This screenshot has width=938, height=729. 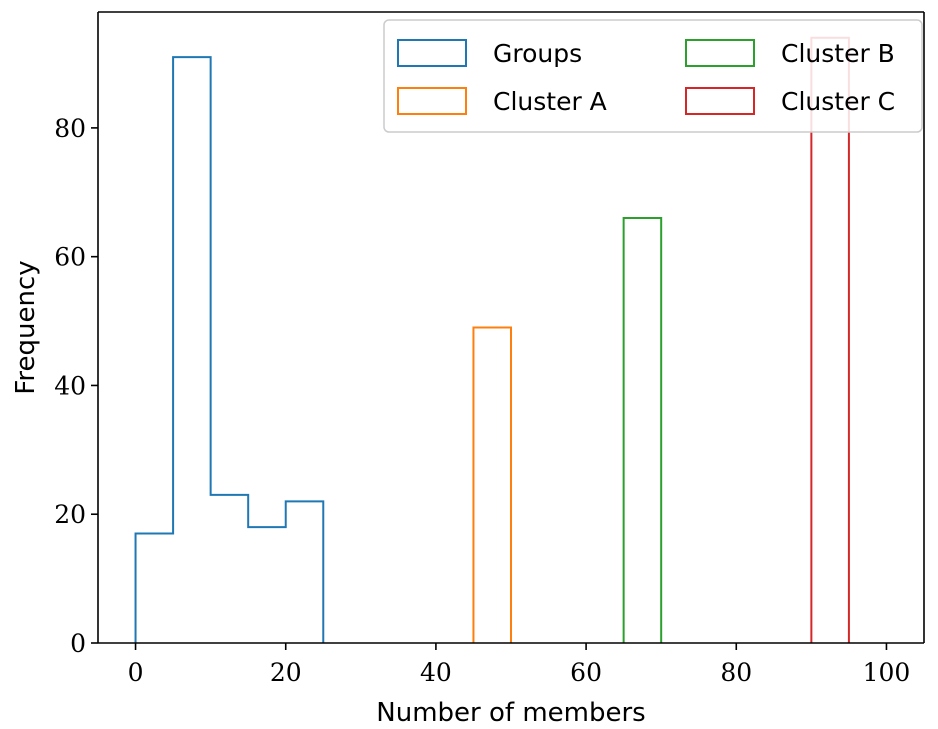 I want to click on legend: Groups Cluster A Cluster B Cluster C, so click(x=653, y=76).